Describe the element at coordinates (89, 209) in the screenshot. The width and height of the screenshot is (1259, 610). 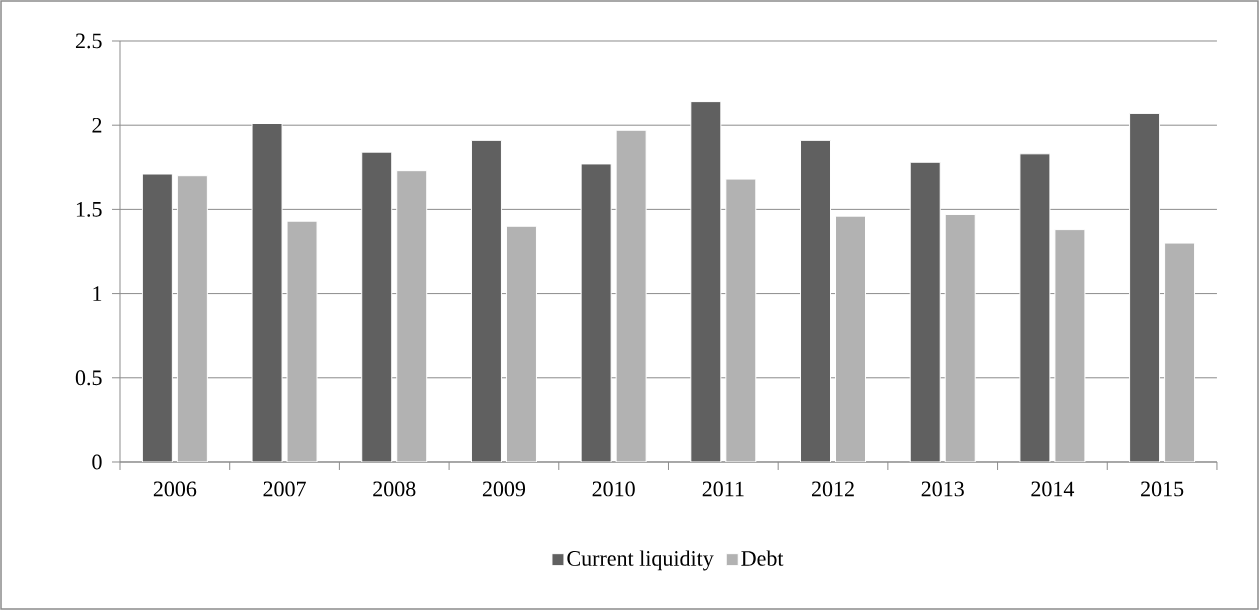
I see `y-tick-label: 1.5` at that location.